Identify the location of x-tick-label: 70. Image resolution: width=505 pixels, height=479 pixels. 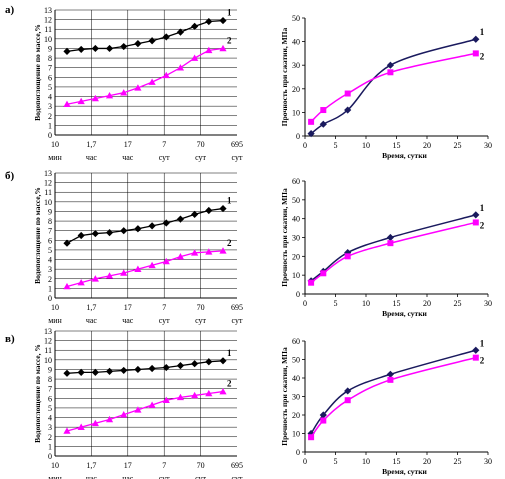
(201, 307).